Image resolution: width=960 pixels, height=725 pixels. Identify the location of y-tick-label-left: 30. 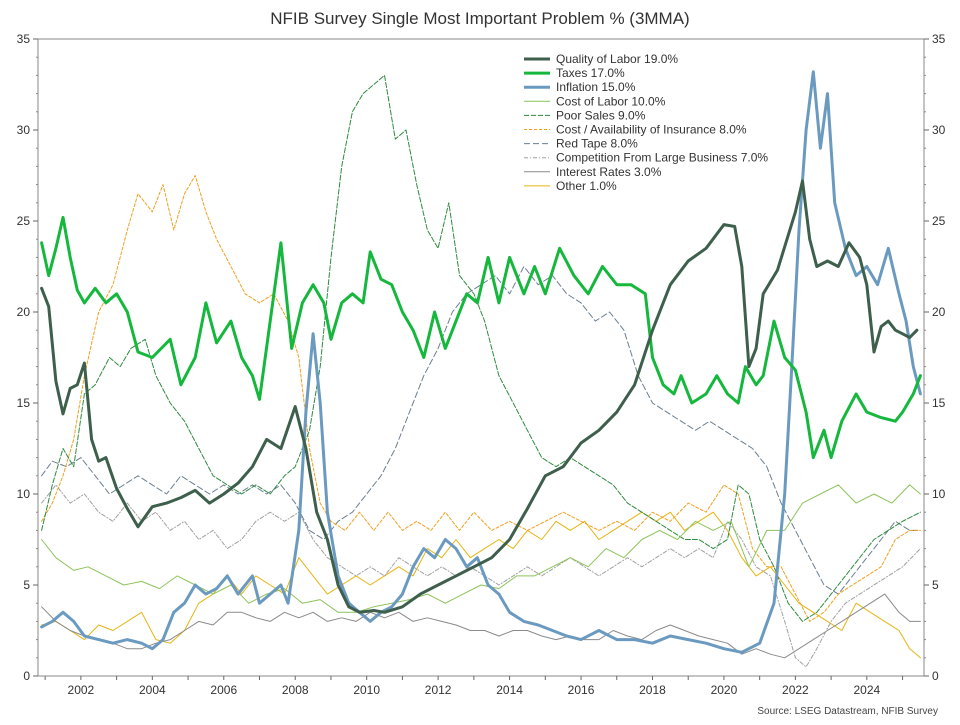
(24, 130).